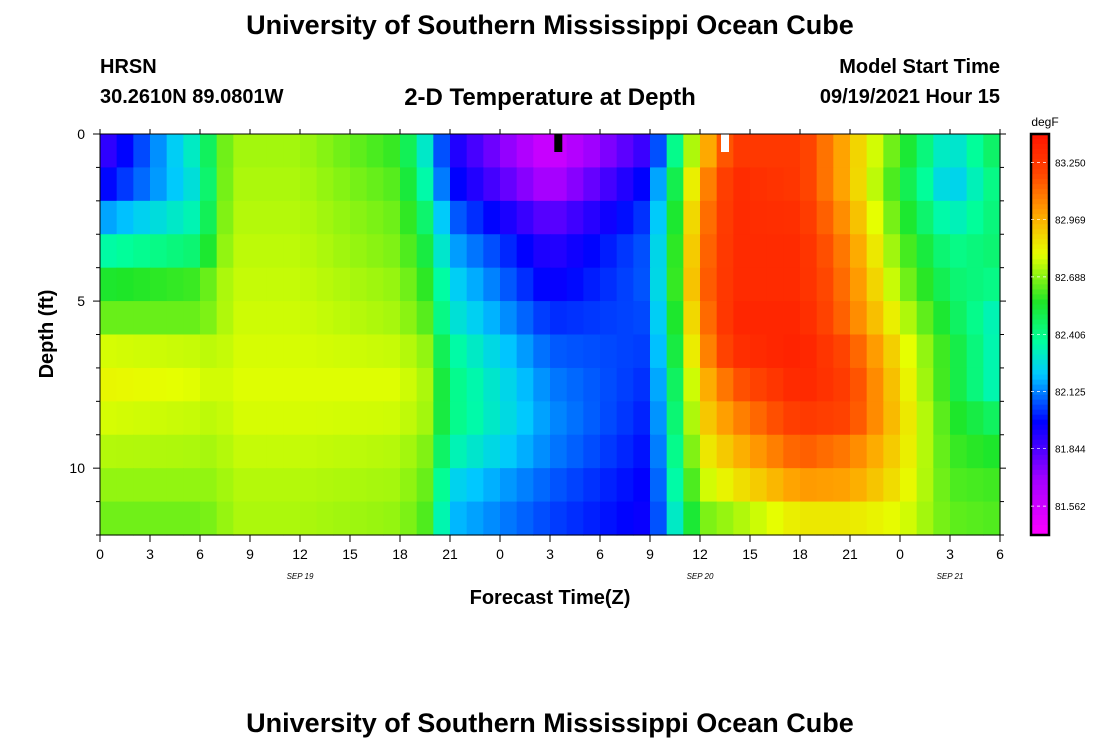 The height and width of the screenshot is (750, 1100). I want to click on x-tick-label: 15, so click(750, 554).